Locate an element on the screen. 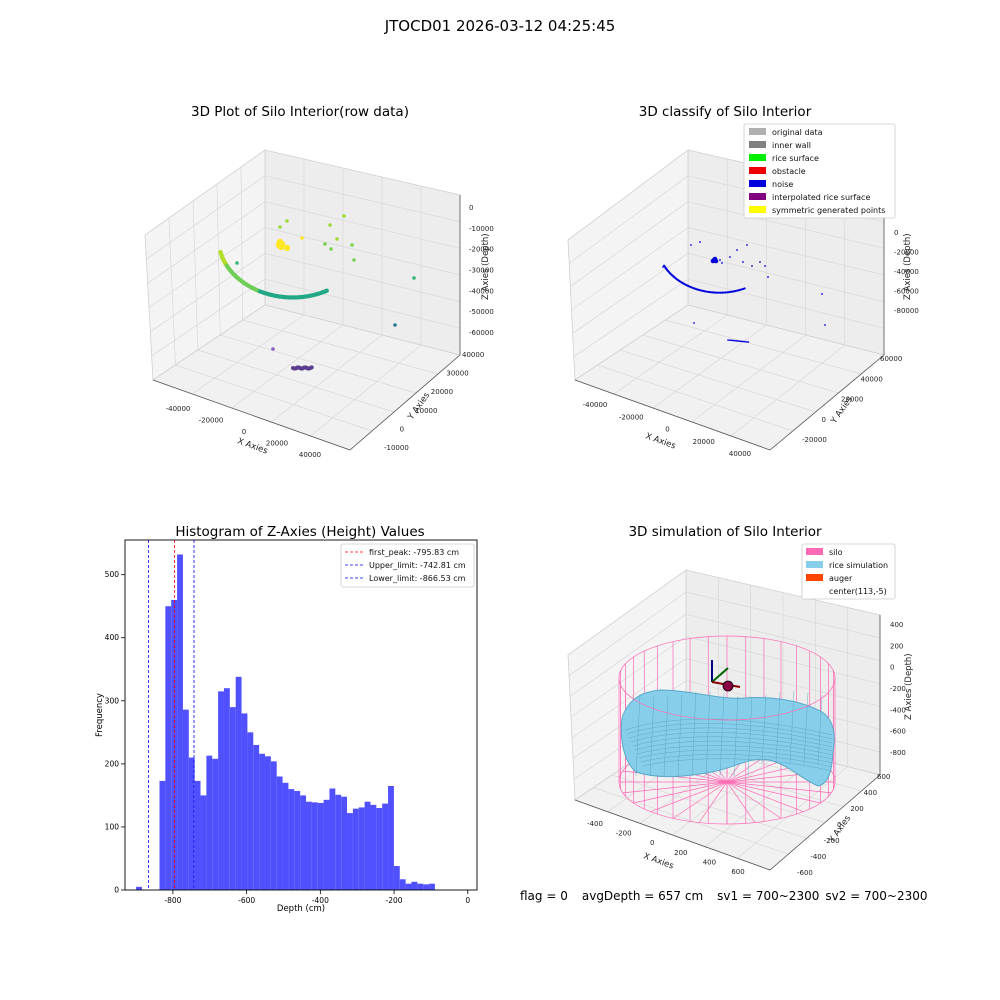 The width and height of the screenshot is (1000, 1000). classify-z-tick-label: -20000 is located at coordinates (906, 253).